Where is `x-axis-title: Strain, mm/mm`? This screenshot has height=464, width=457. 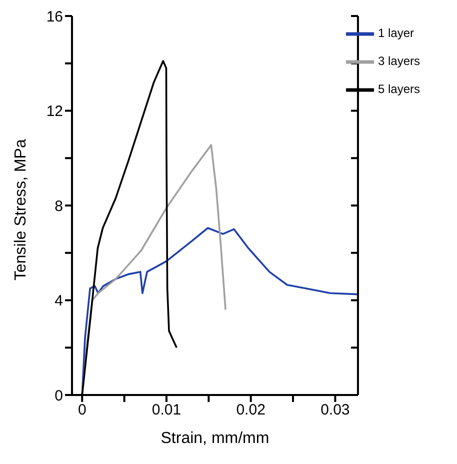 x-axis-title: Strain, mm/mm is located at coordinates (215, 438).